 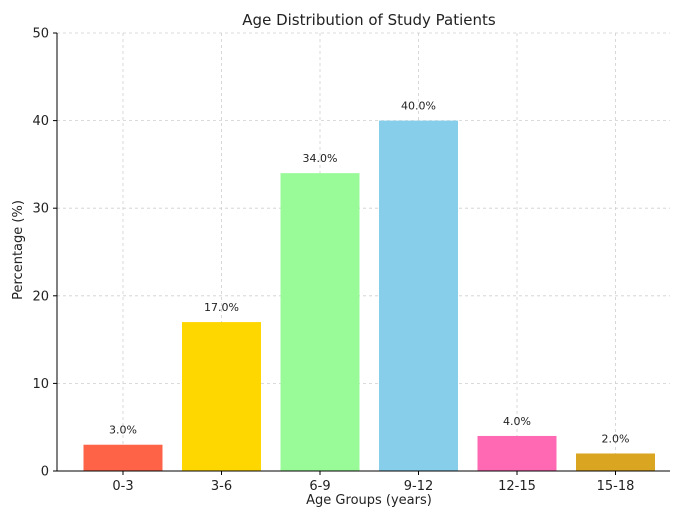 What do you see at coordinates (517, 486) in the screenshot?
I see `x-tick-label-12-15: 12-15` at bounding box center [517, 486].